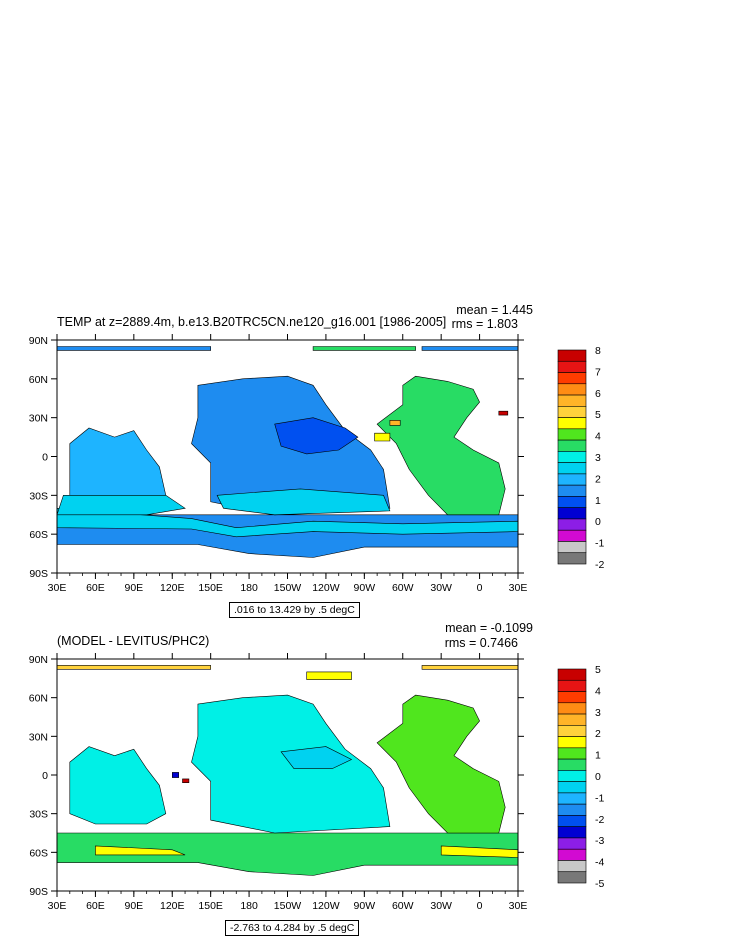 This screenshot has width=733, height=945. I want to click on region-arctic-yellow, so click(329, 675).